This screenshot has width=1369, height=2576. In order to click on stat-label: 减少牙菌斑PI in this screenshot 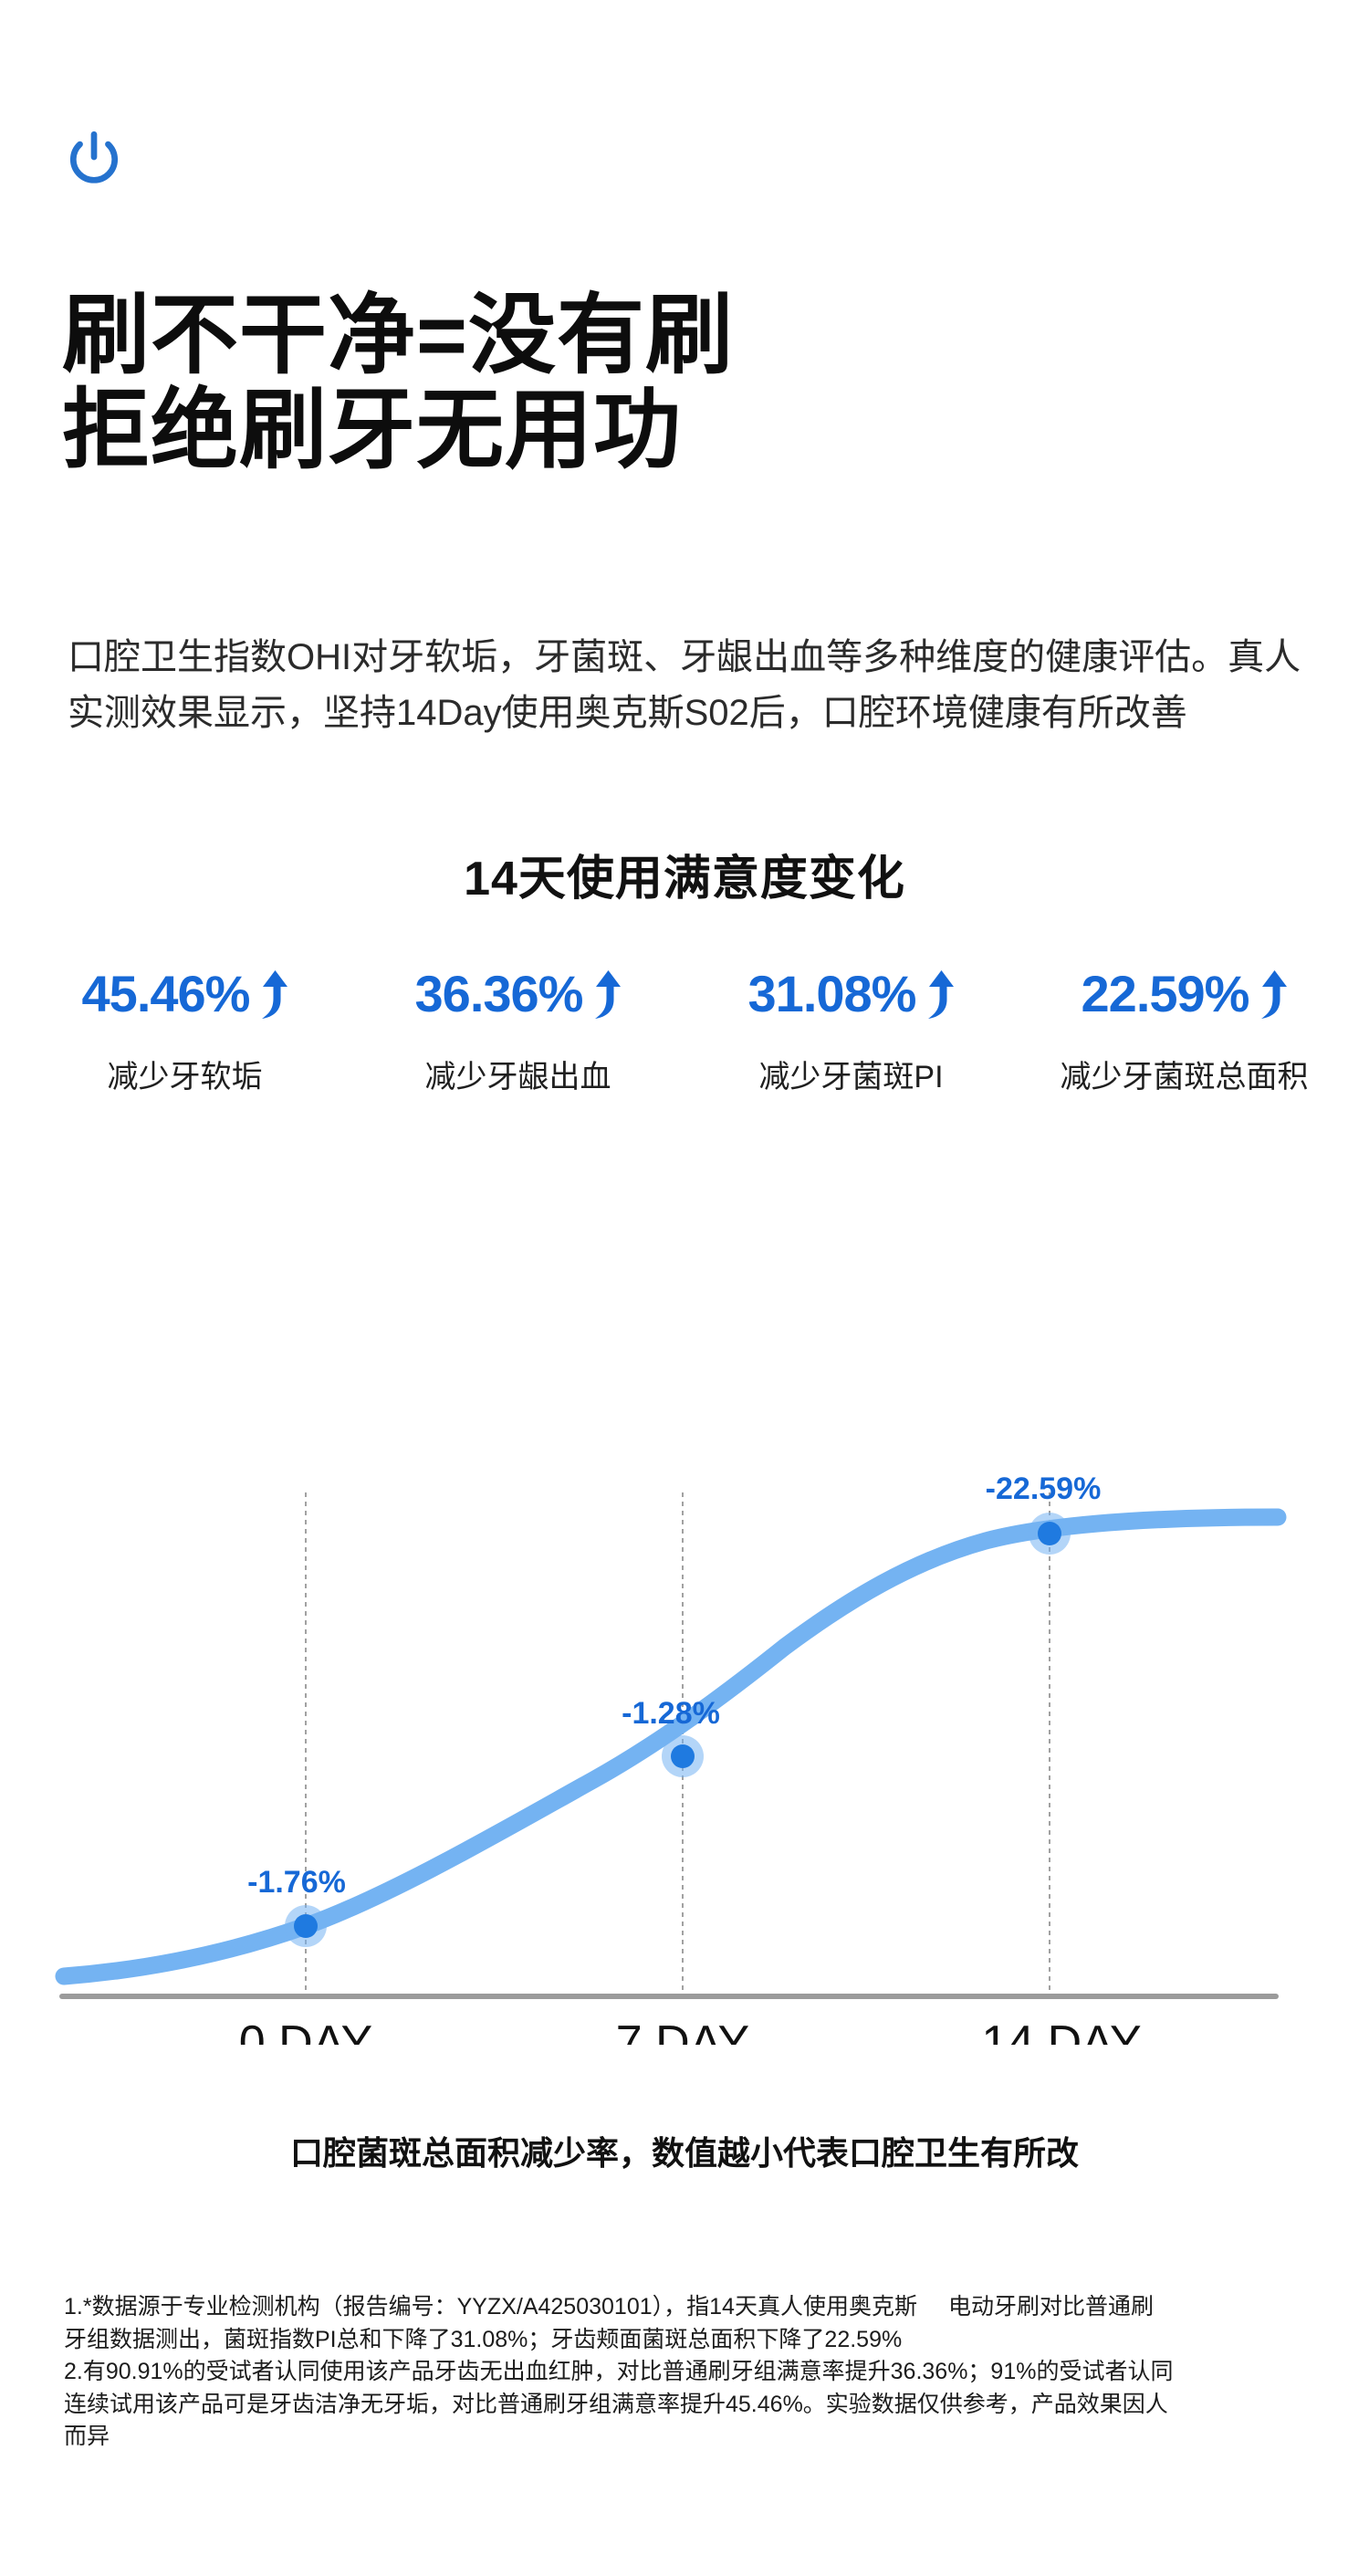, I will do `click(851, 1077)`.